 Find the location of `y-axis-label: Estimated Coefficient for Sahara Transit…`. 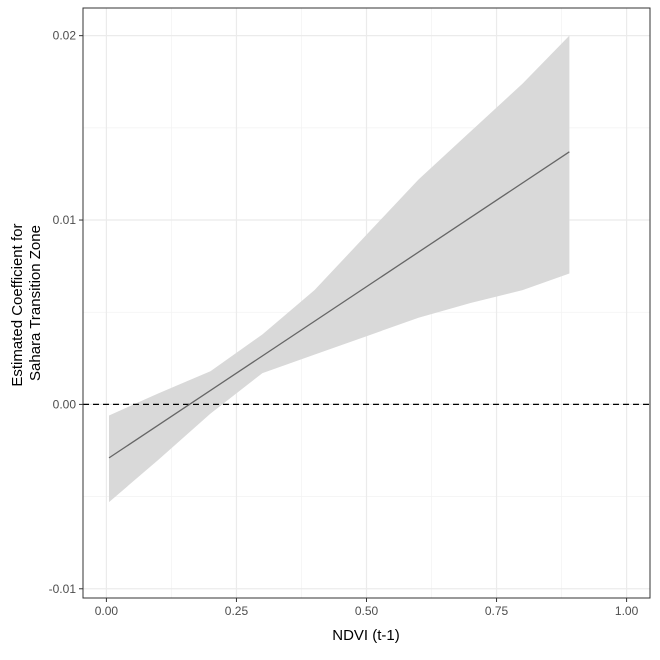

y-axis-label: Estimated Coefficient for Sahara Transit… is located at coordinates (26, 302).